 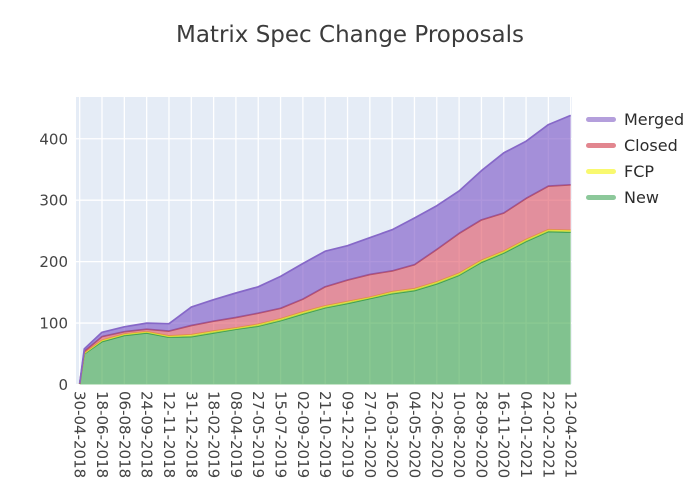 I want to click on x-tick-label: 22-06-2020, so click(x=437, y=434).